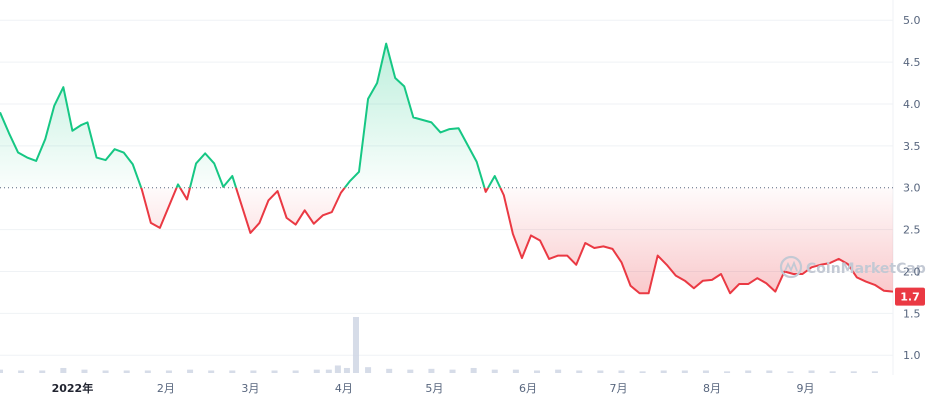 This screenshot has height=404, width=929. I want to click on x-tick-label: 3月, so click(250, 388).